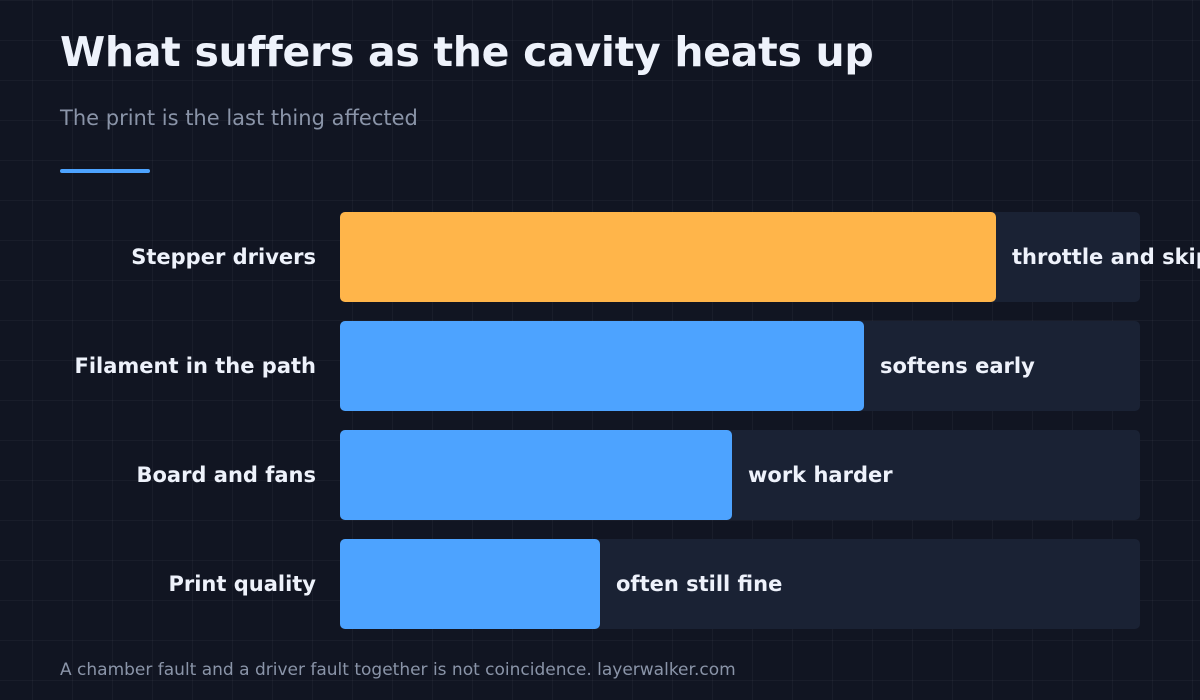  Describe the element at coordinates (467, 52) in the screenshot. I see `chart-title: What suffers as the cavity heats up` at that location.